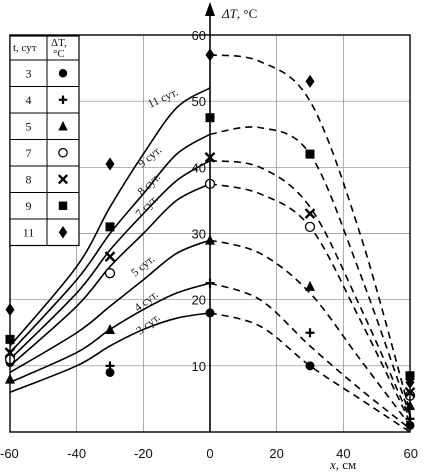 The width and height of the screenshot is (435, 474). What do you see at coordinates (342, 464) in the screenshot?
I see `x-axis-title: x, см` at bounding box center [342, 464].